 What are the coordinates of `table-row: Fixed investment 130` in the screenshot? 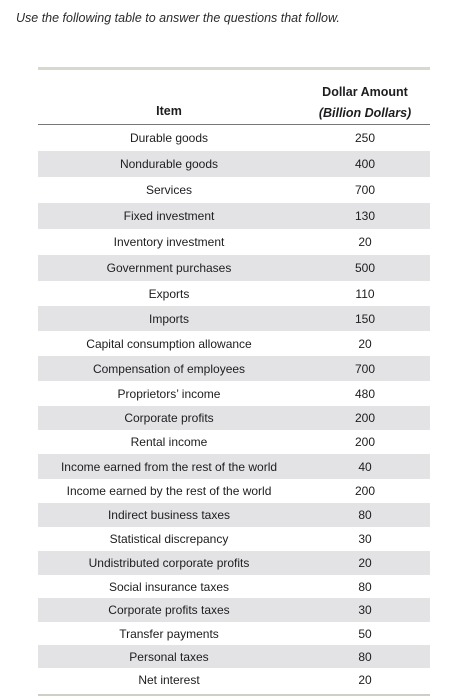 It's located at (234, 216).